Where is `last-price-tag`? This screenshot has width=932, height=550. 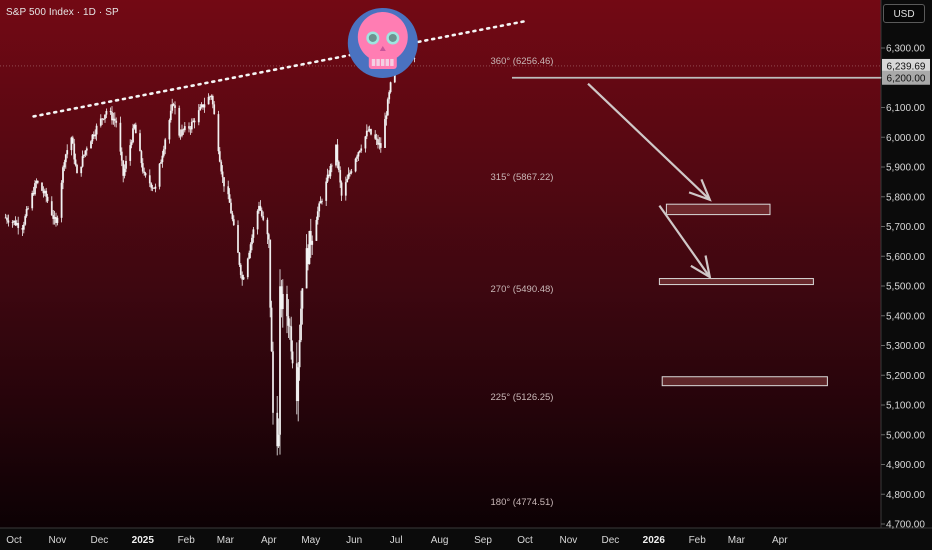
last-price-tag is located at coordinates (906, 65).